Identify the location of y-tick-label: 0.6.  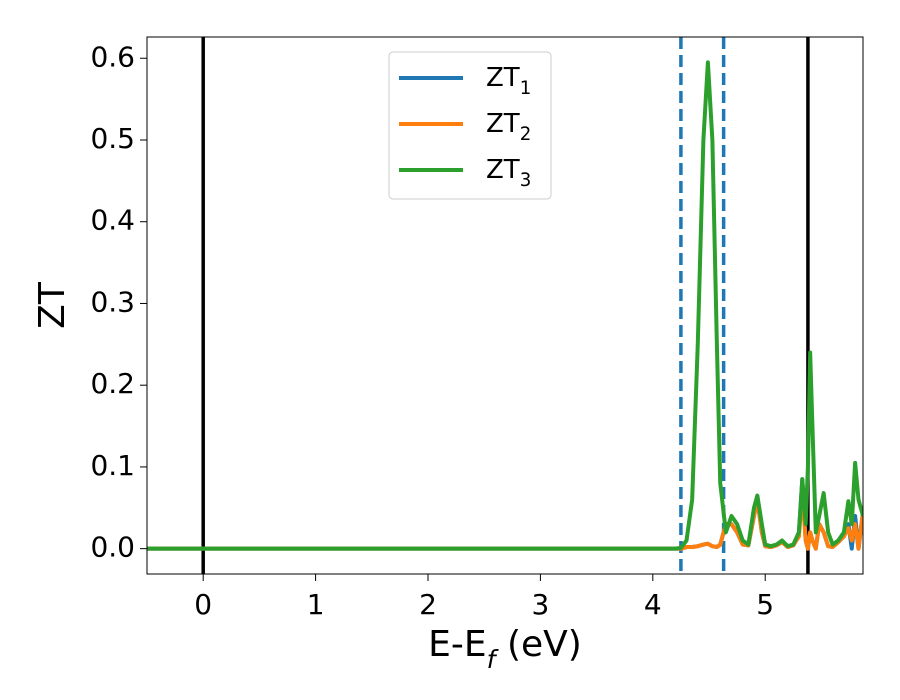
(112, 56).